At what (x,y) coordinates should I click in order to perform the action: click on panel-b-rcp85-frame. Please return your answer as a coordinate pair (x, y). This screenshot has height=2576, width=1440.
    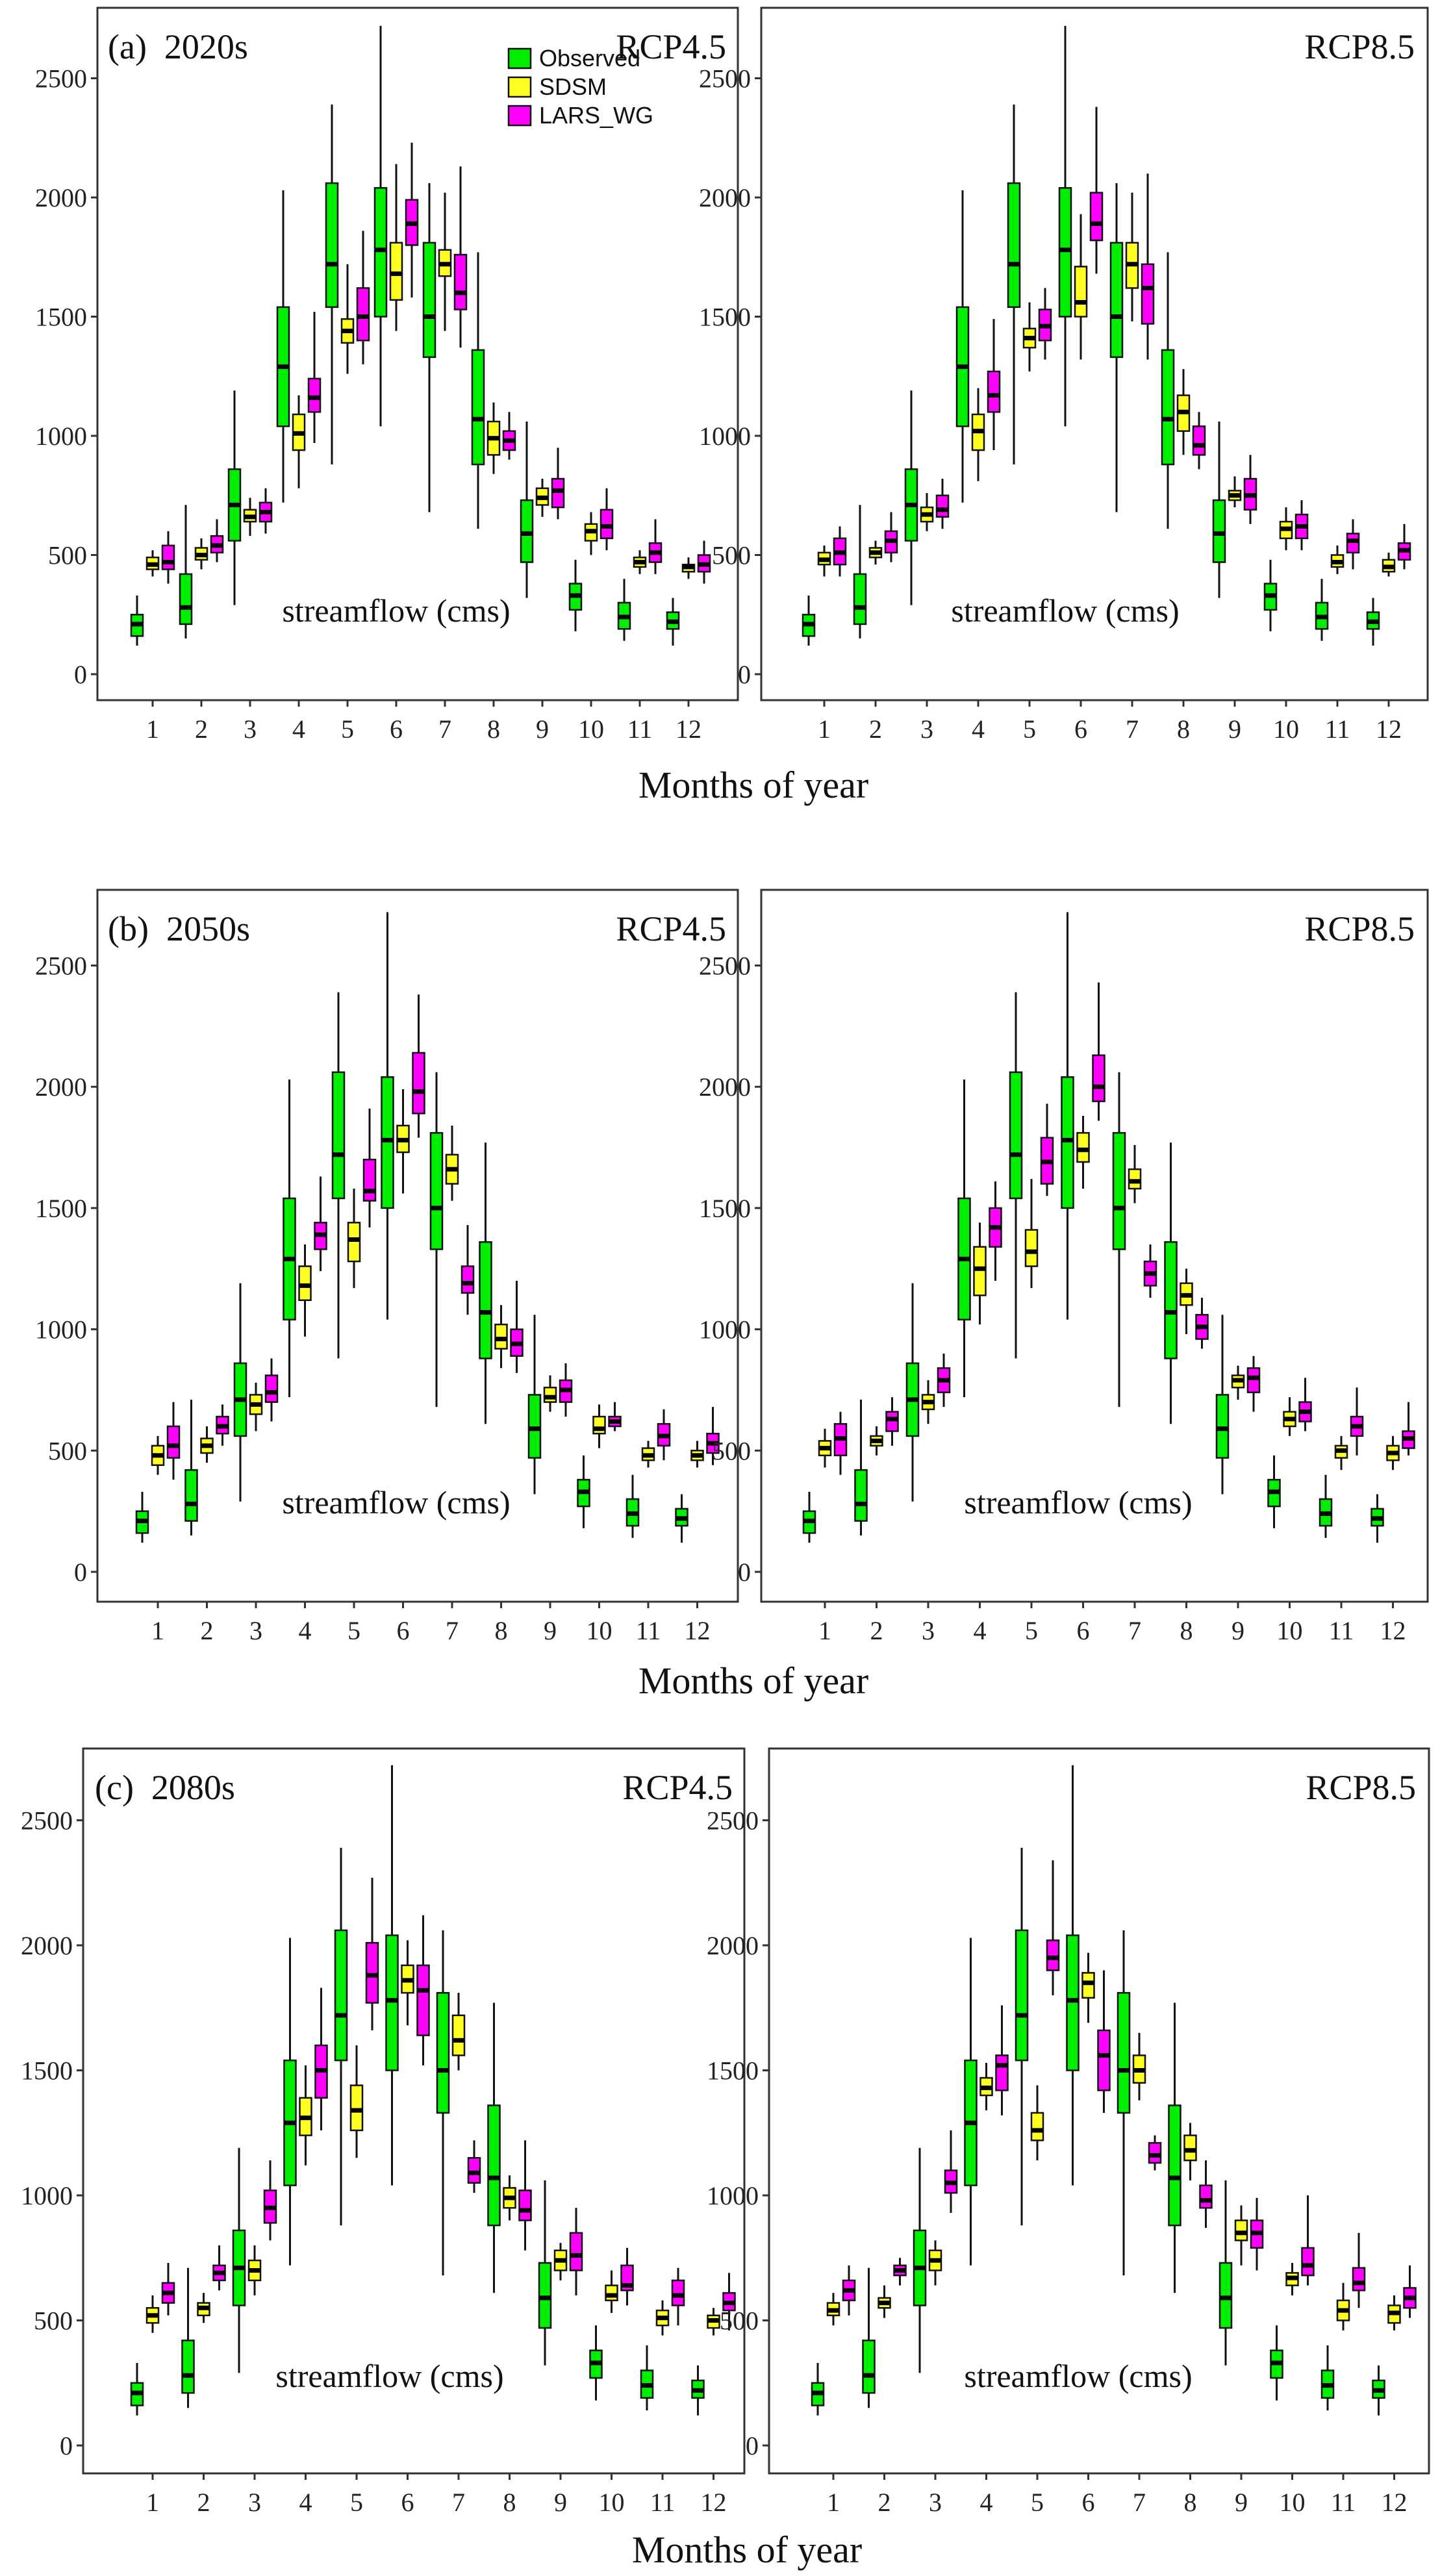
    Looking at the image, I should click on (1094, 1246).